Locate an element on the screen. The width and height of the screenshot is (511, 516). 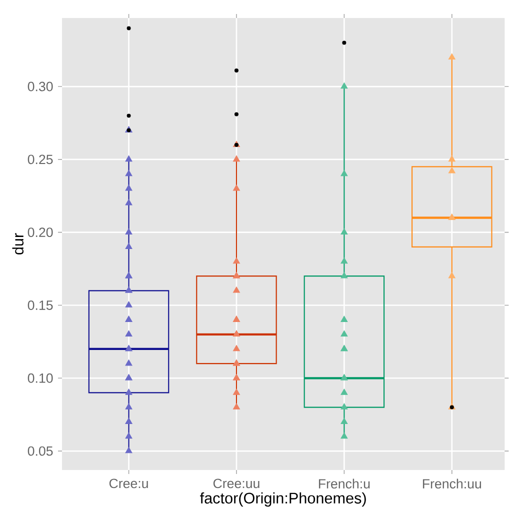
y-tick-label: 0.25 is located at coordinates (40, 159).